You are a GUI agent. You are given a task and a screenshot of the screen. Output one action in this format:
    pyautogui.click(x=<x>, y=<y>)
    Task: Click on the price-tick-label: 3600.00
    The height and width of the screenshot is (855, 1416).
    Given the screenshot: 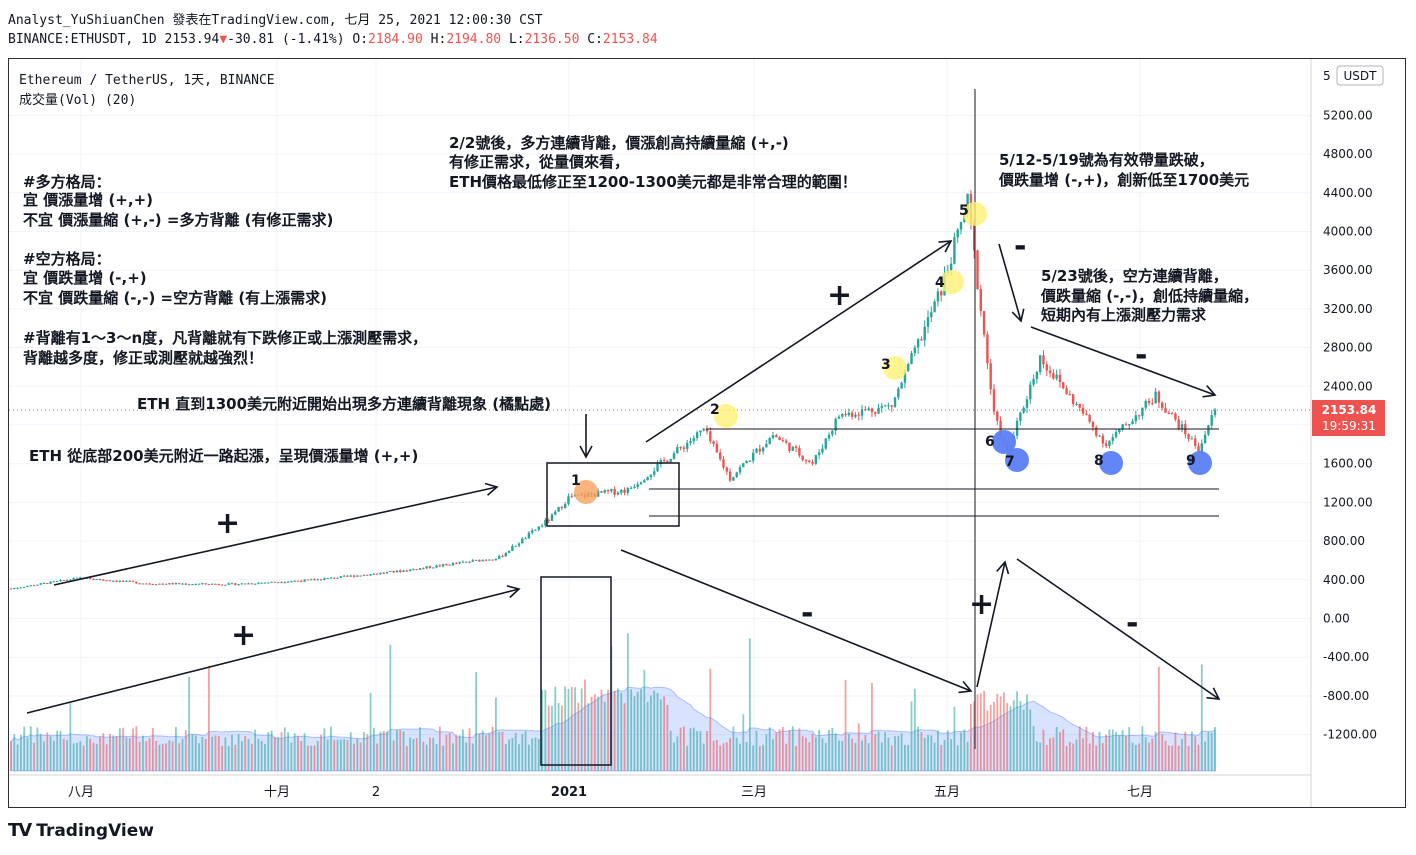 What is the action you would take?
    pyautogui.click(x=1348, y=270)
    